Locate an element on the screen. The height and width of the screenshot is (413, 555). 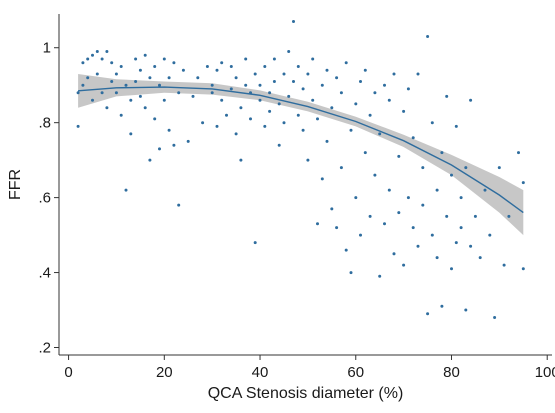
y-tick-label: .8 is located at coordinates (44, 123).